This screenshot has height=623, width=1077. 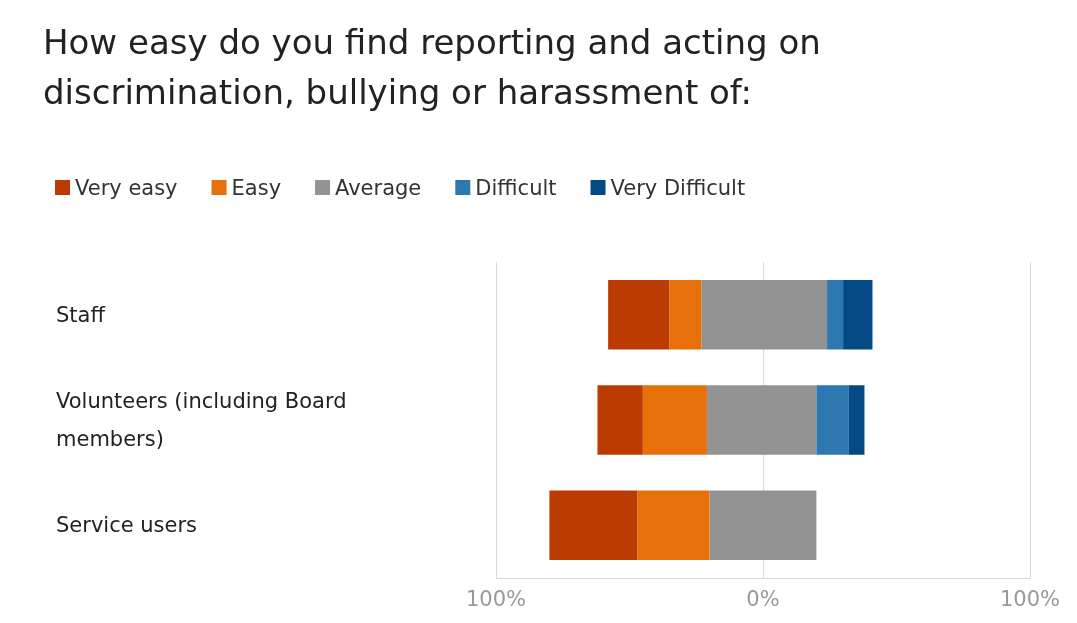 What do you see at coordinates (81, 314) in the screenshot?
I see `y-tick-label: Staff` at bounding box center [81, 314].